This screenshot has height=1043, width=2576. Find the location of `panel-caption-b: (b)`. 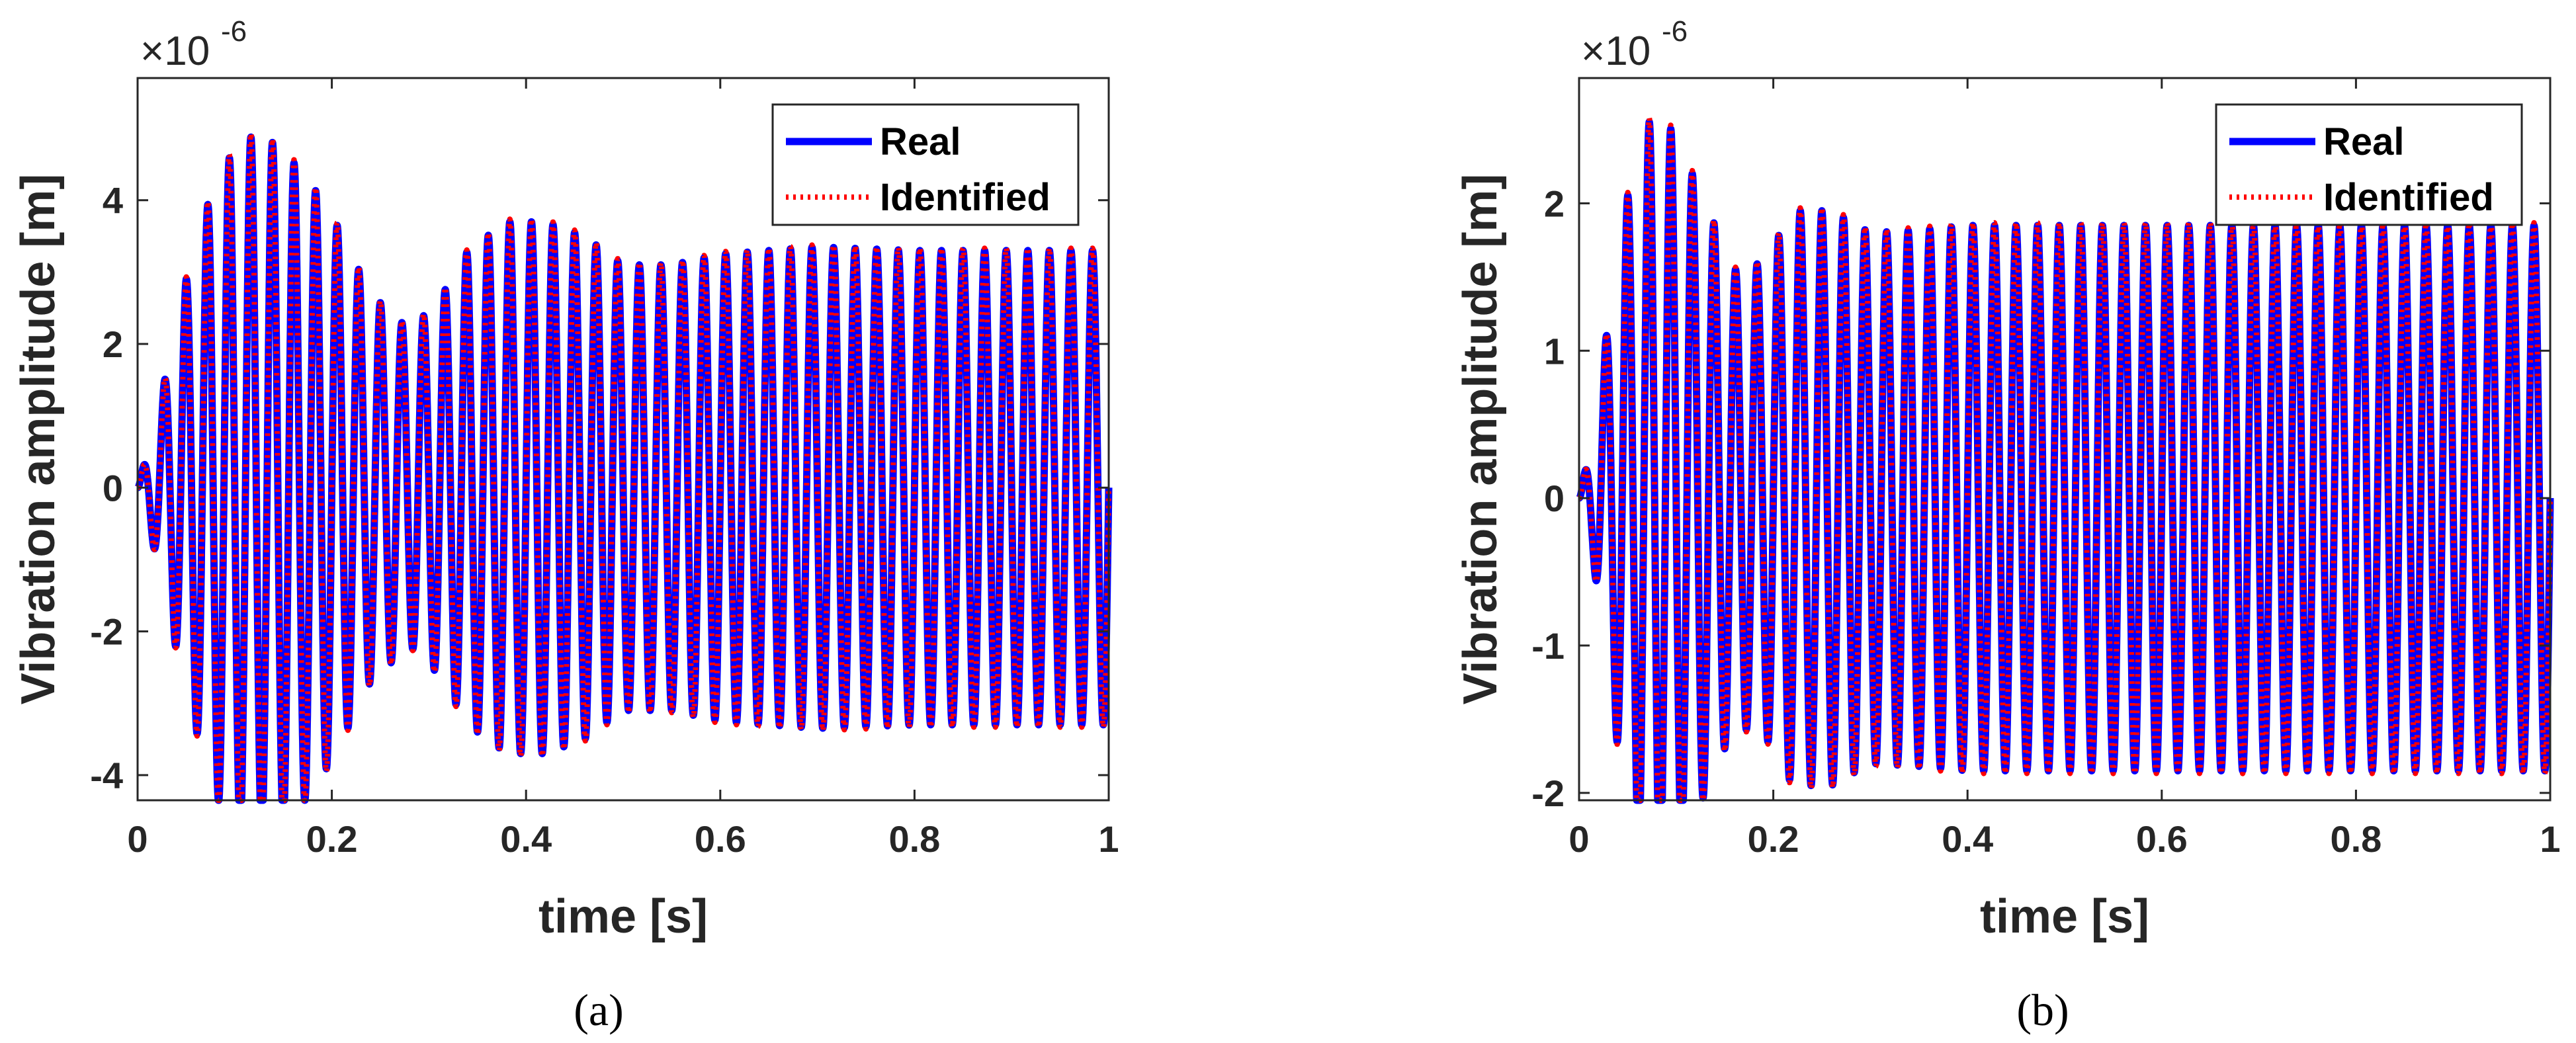

panel-caption-b: (b) is located at coordinates (2043, 1010).